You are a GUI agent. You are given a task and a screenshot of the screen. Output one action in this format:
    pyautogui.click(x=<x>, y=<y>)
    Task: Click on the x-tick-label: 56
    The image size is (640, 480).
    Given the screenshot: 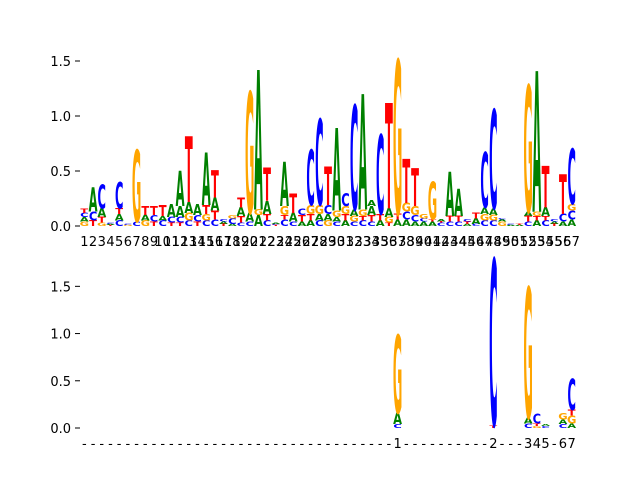 What is the action you would take?
    pyautogui.click(x=563, y=242)
    